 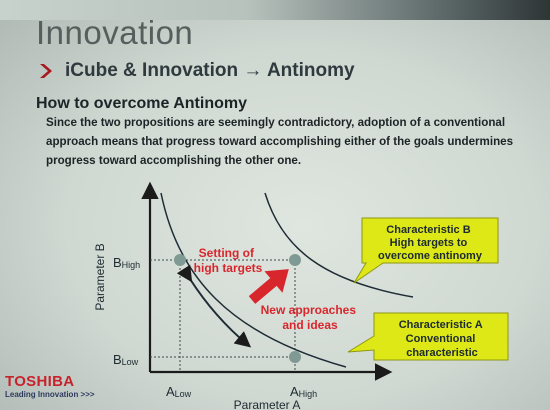 I want to click on y-axis-label: Parameter B, so click(x=100, y=276).